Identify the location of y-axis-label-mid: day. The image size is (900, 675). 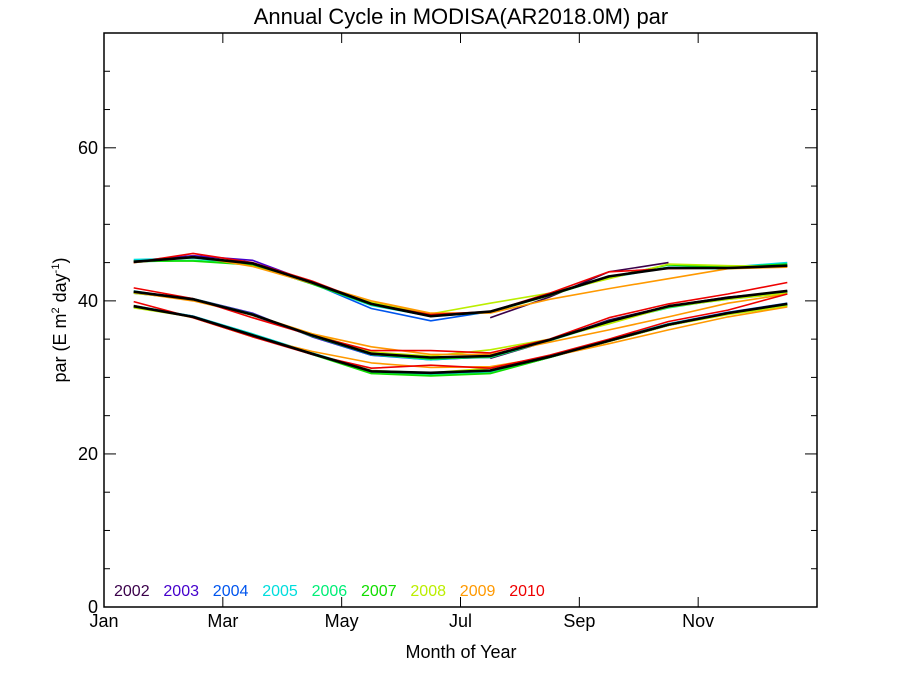
(60, 290).